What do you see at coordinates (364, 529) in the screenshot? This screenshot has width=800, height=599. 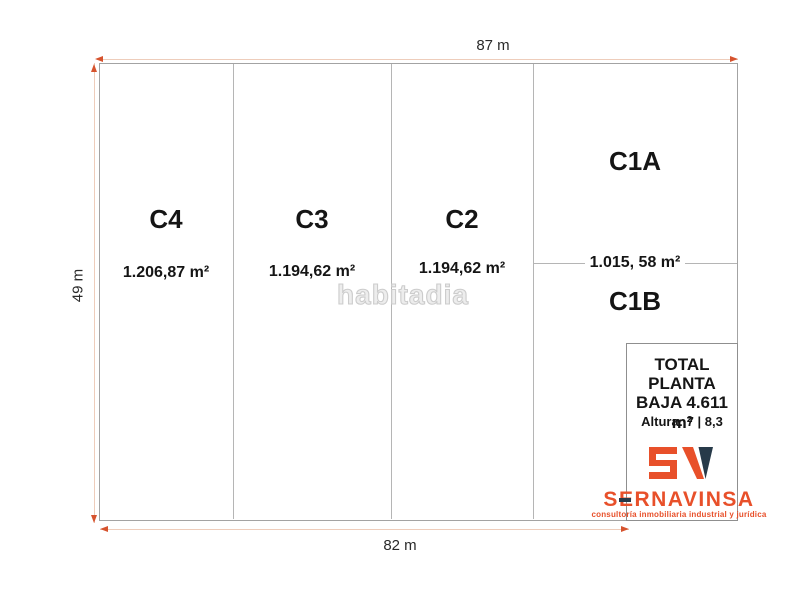 I see `dimension-line-bottom` at bounding box center [364, 529].